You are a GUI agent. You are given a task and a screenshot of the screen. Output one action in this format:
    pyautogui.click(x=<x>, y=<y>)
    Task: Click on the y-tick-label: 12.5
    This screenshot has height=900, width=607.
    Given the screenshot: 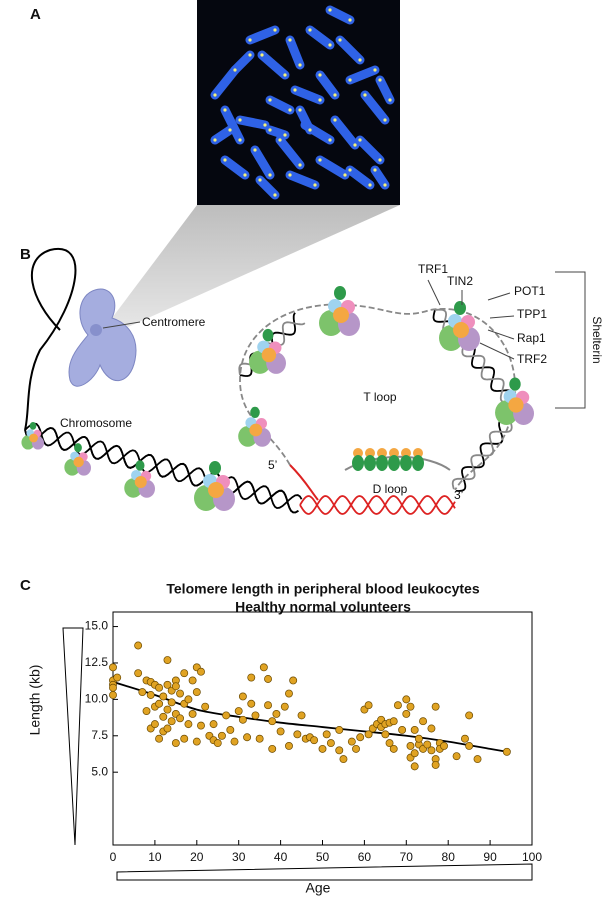 What is the action you would take?
    pyautogui.click(x=97, y=662)
    